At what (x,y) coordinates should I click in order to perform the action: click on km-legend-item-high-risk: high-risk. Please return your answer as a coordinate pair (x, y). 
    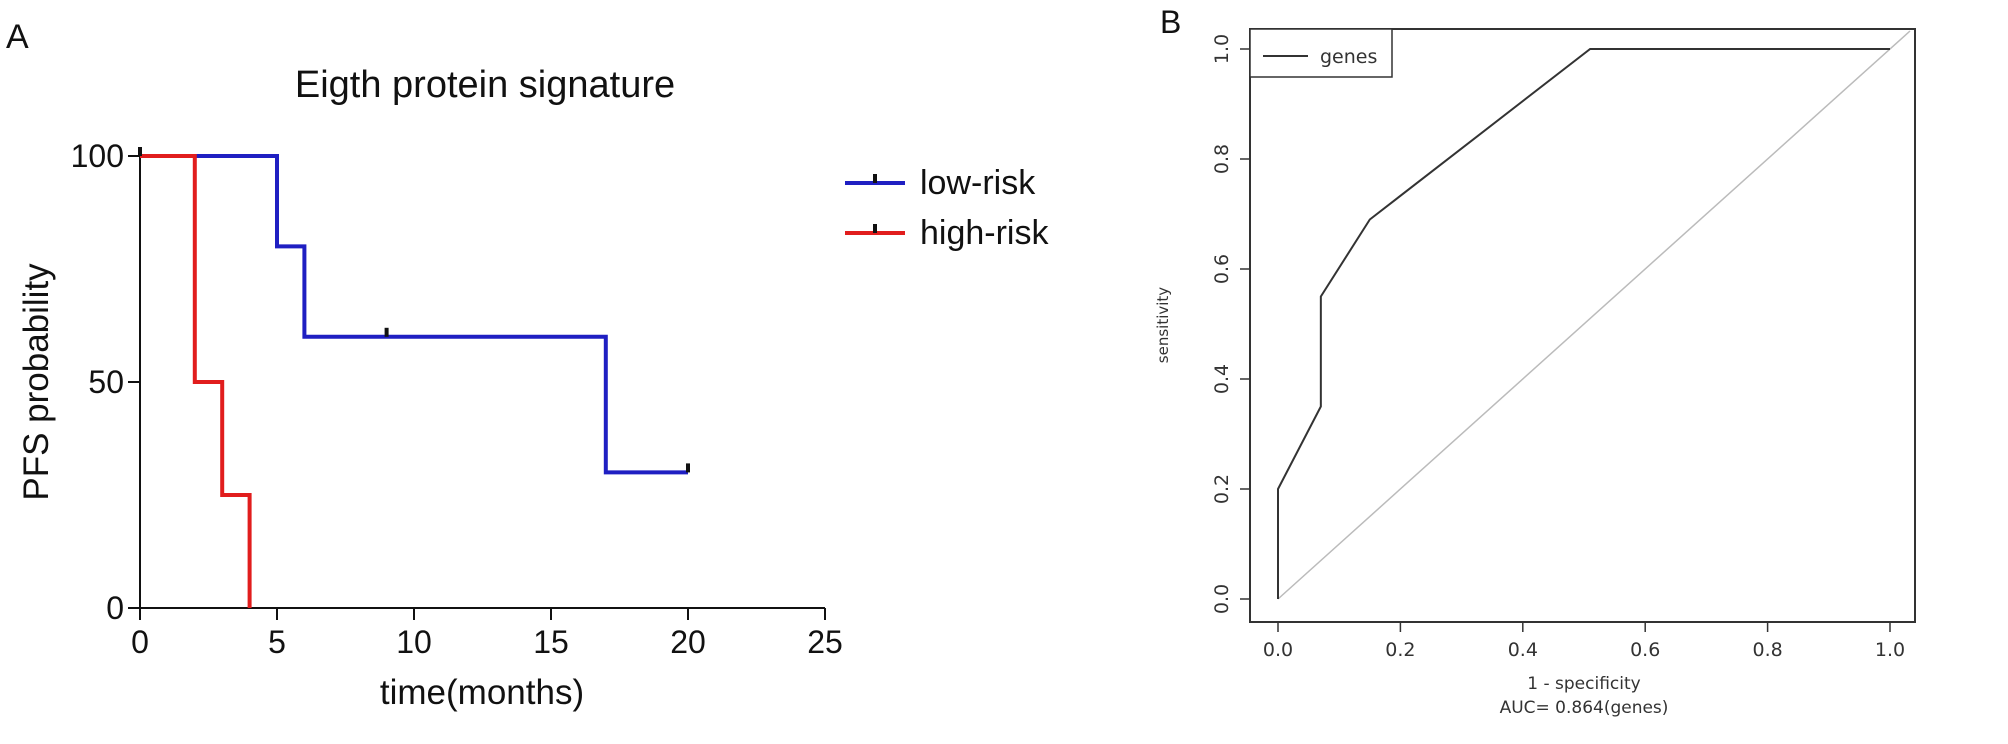
    Looking at the image, I should click on (947, 233).